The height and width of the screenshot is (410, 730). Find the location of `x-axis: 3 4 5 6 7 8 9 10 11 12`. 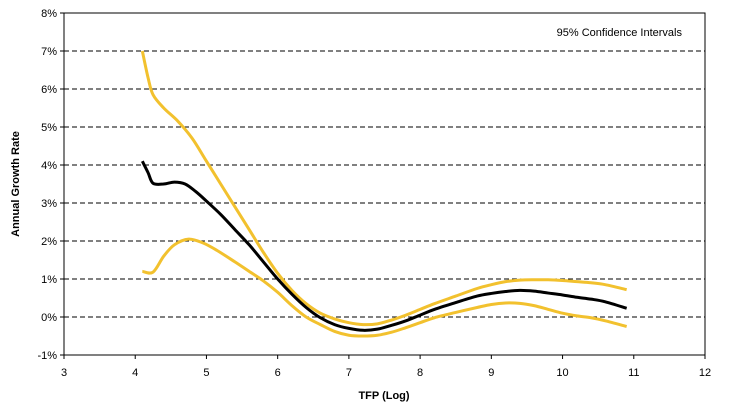

x-axis: 3 4 5 6 7 8 9 10 11 12 is located at coordinates (386, 367).